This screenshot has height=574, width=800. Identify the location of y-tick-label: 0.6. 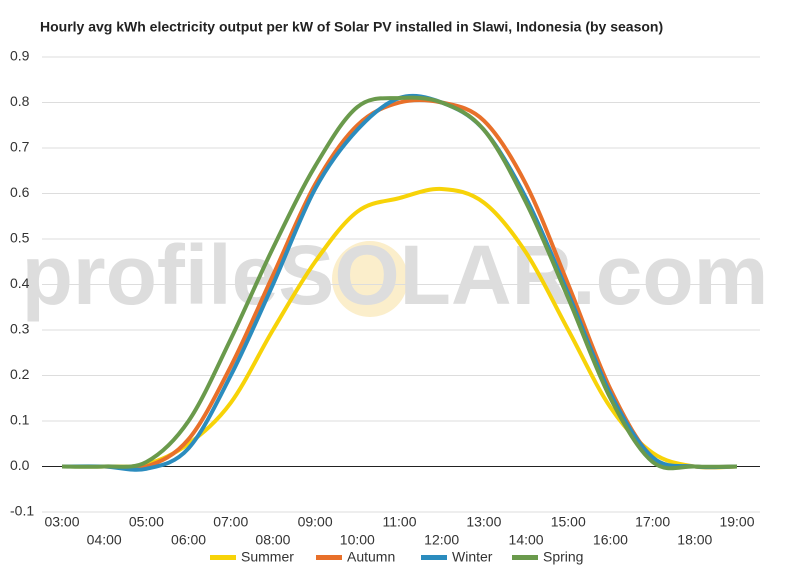
(20, 192).